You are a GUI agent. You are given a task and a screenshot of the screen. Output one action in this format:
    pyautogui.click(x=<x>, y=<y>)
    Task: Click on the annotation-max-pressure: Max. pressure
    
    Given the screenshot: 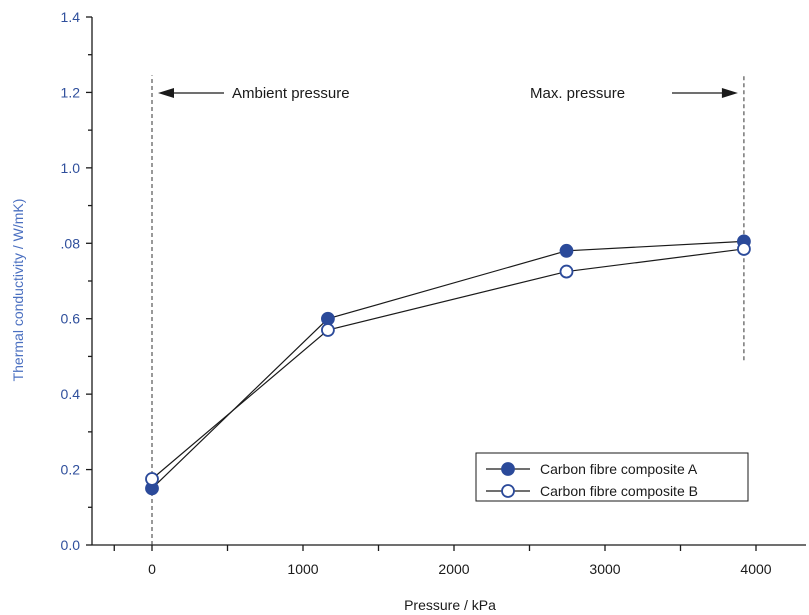 What is the action you would take?
    pyautogui.click(x=577, y=93)
    